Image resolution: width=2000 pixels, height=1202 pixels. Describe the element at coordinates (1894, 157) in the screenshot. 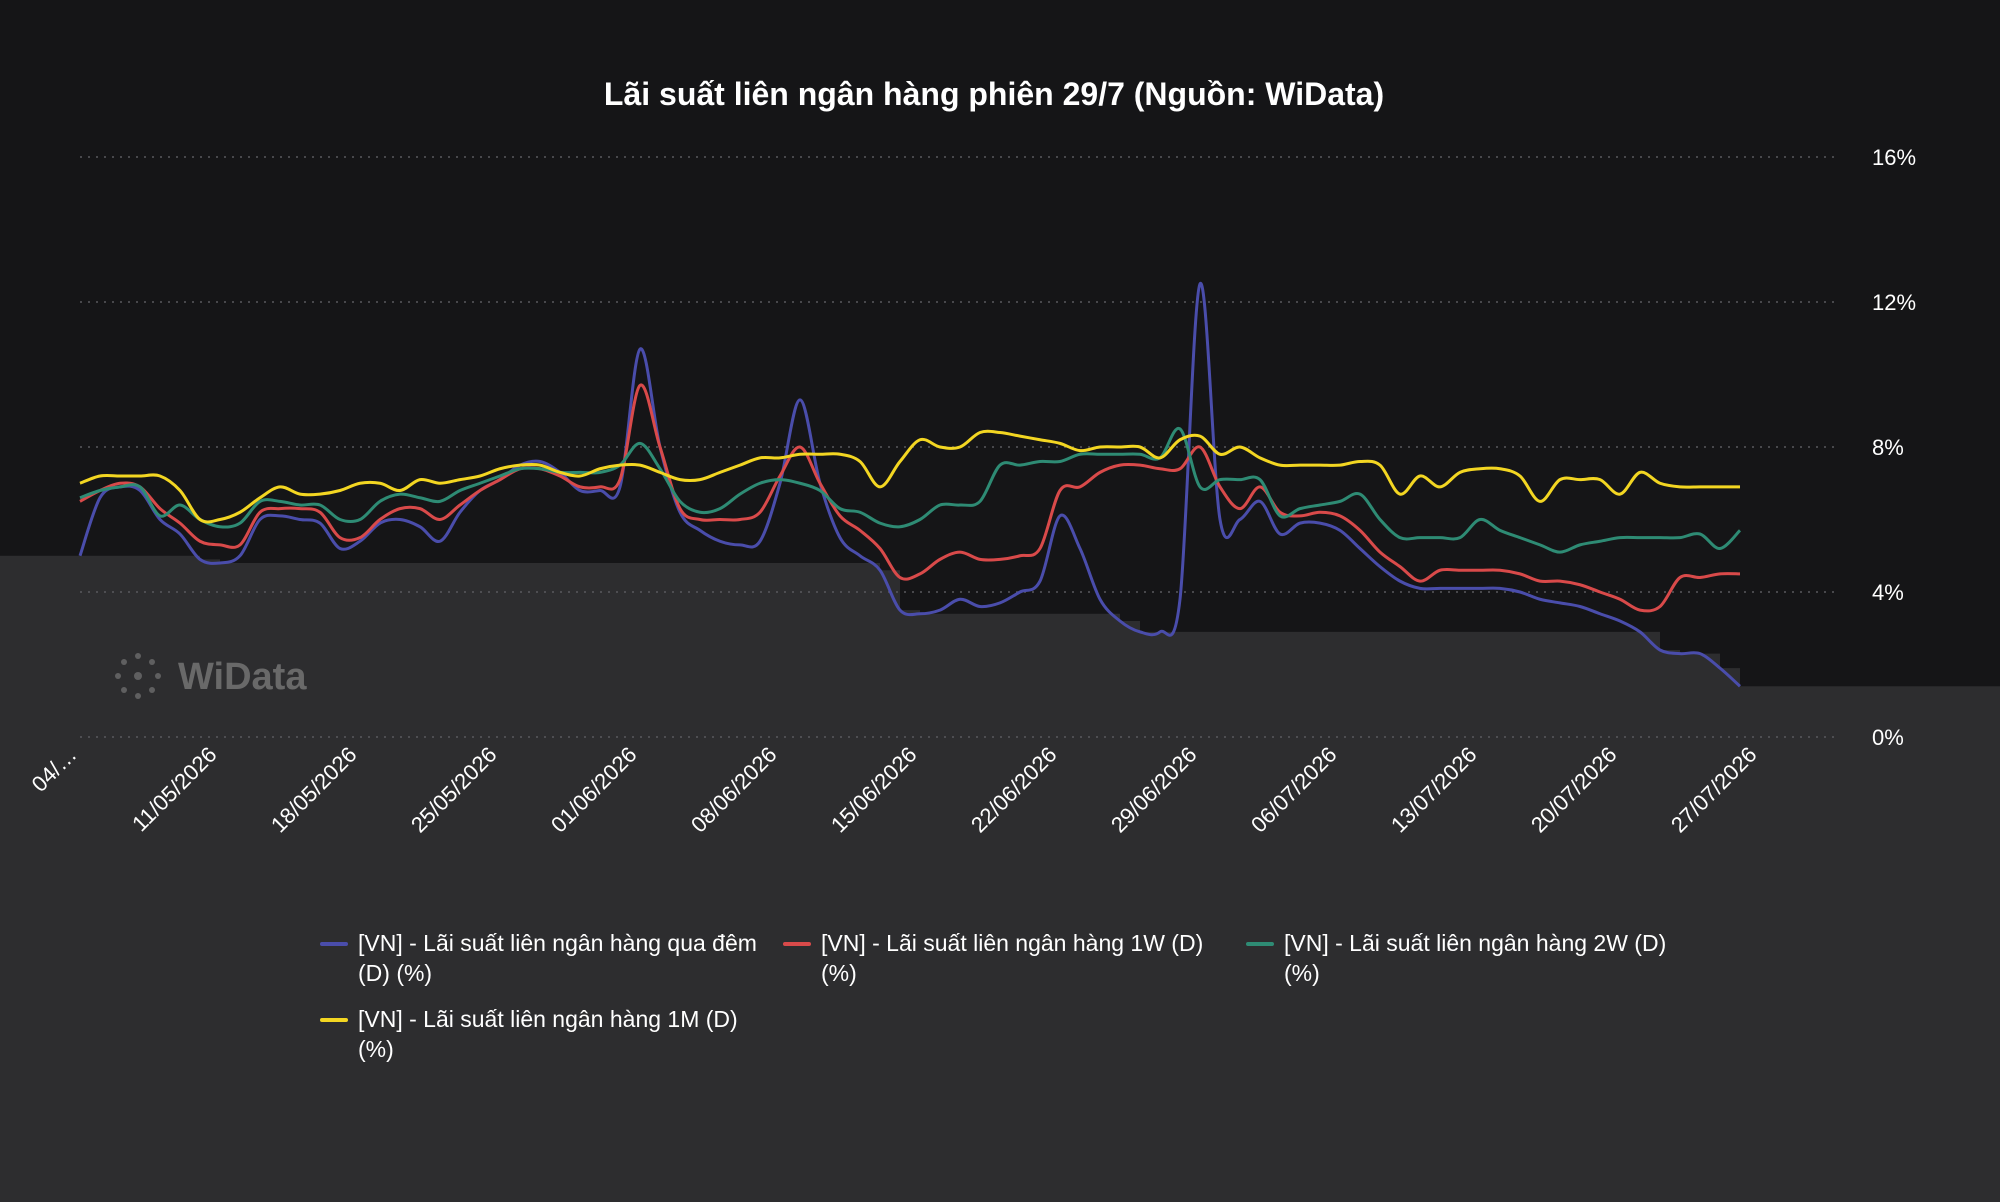

I see `y-tick-label: 16%` at that location.